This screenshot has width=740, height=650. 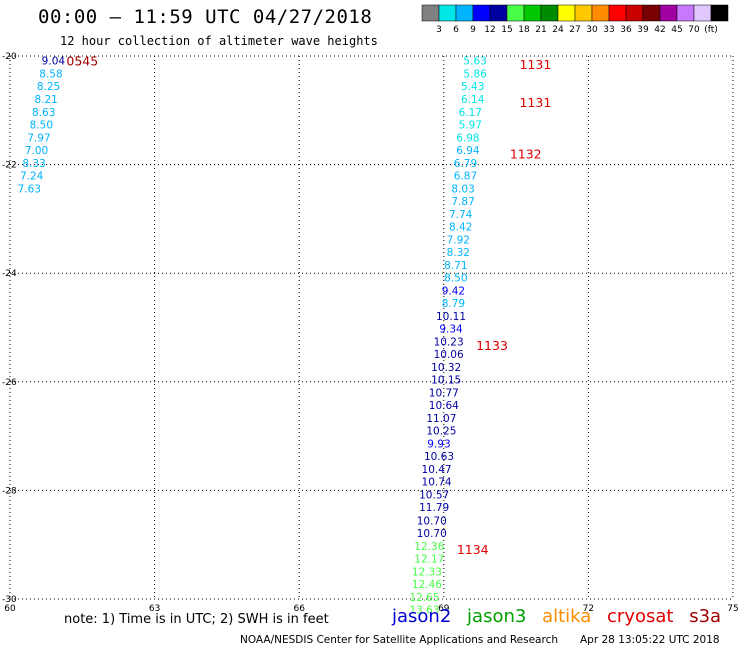 I want to click on wave-height-point: 9.34, so click(x=451, y=330).